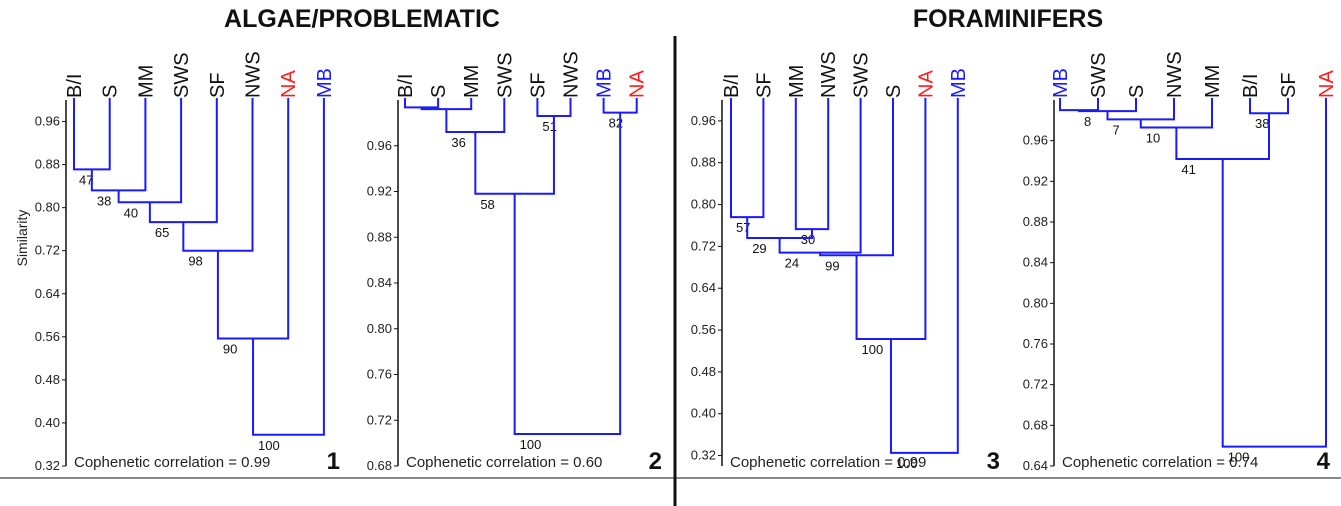 The height and width of the screenshot is (506, 1341). What do you see at coordinates (1116, 129) in the screenshot?
I see `node-support-label: 7` at bounding box center [1116, 129].